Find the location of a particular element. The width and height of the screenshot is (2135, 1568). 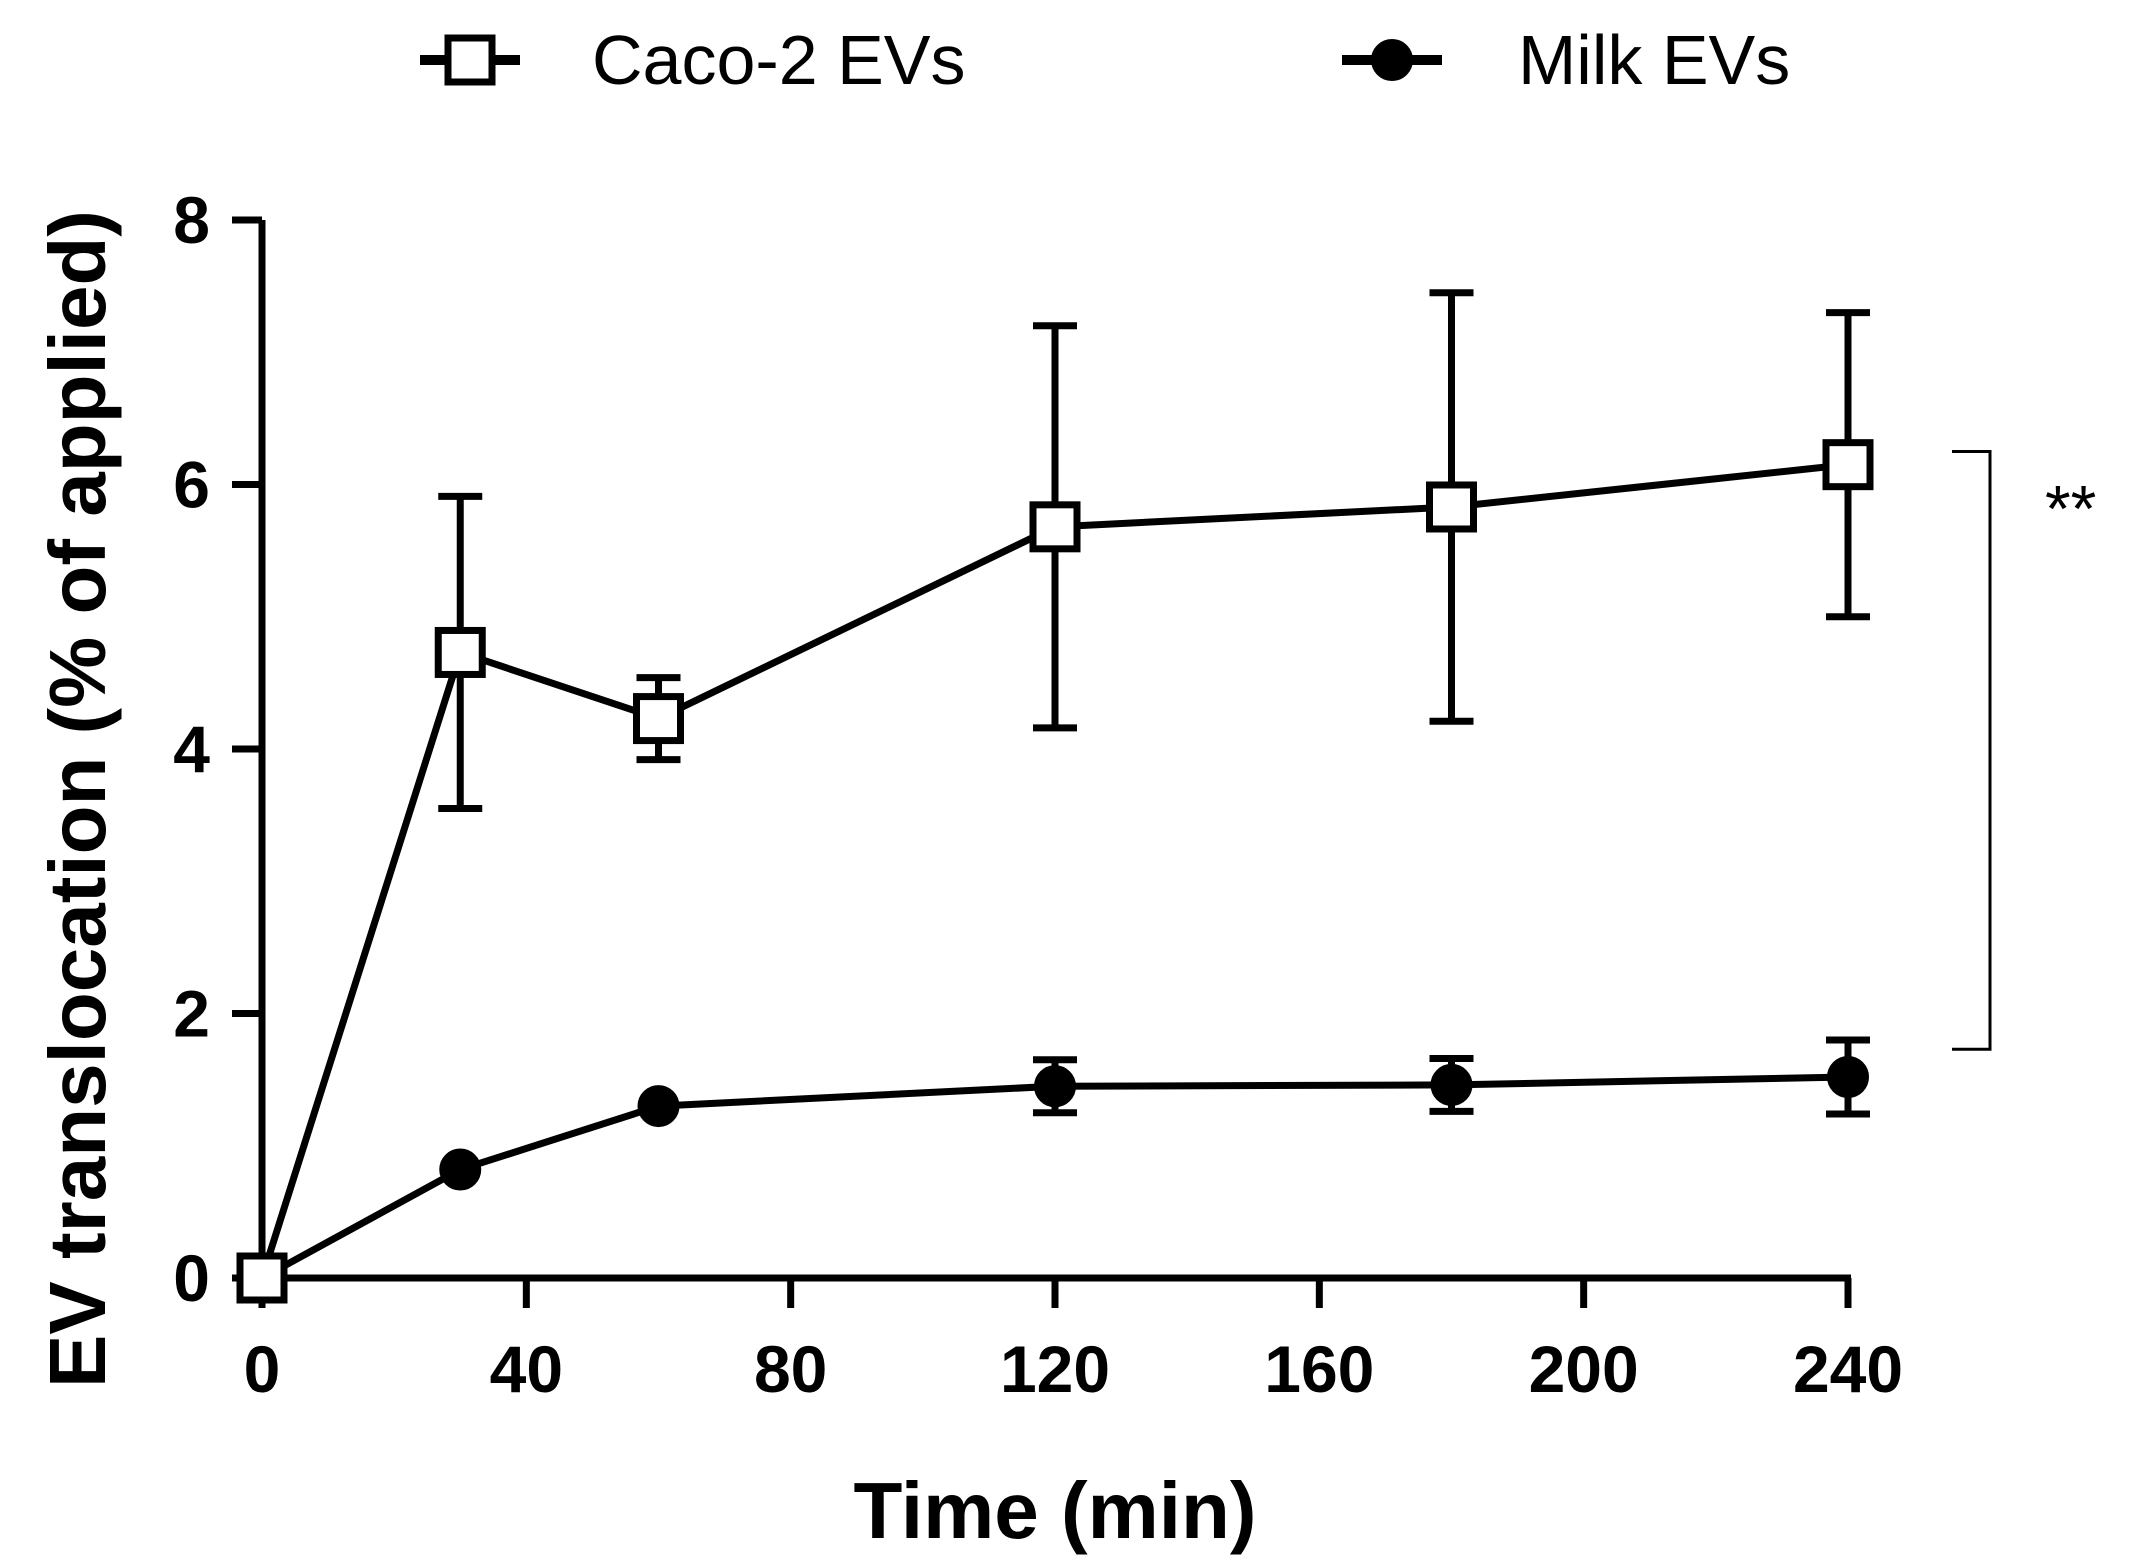

annotation-layer: ** is located at coordinates (2024, 750).